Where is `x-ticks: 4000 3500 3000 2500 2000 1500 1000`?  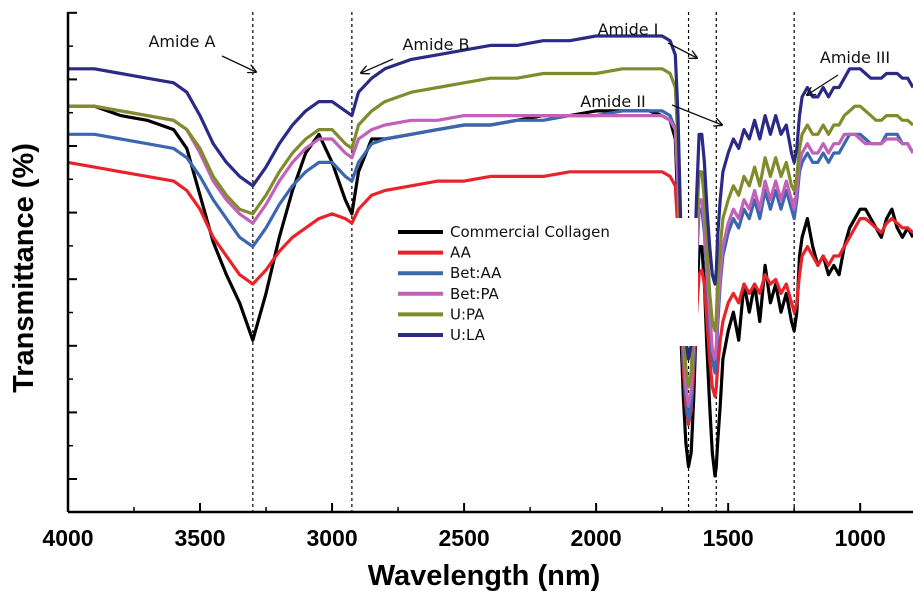
x-ticks: 4000 3500 3000 2500 2000 1500 1000 is located at coordinates (464, 527).